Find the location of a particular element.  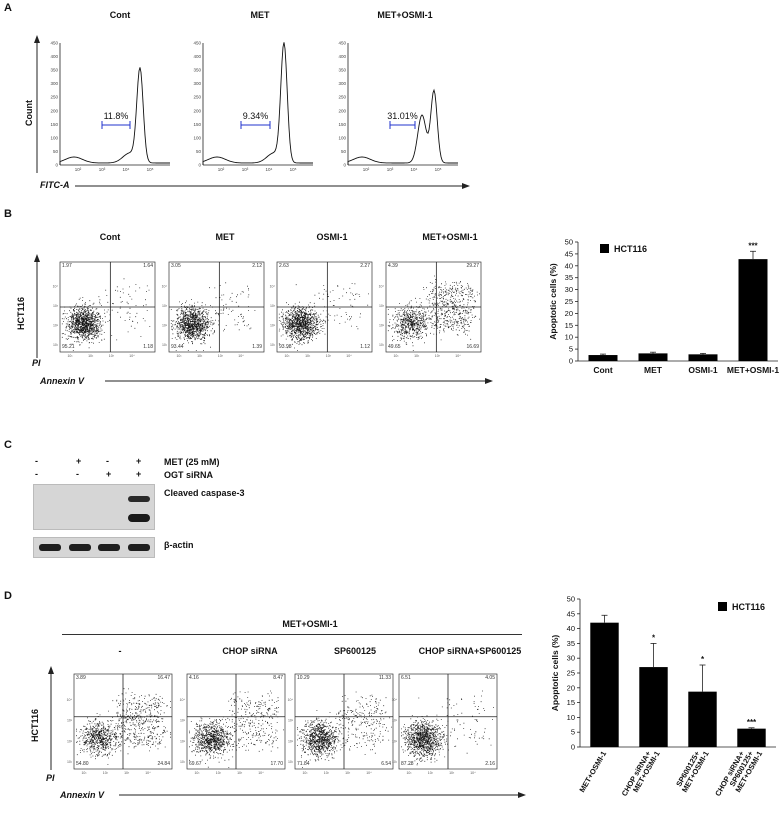

bar-y-tick-label: 5 is located at coordinates (573, 732).